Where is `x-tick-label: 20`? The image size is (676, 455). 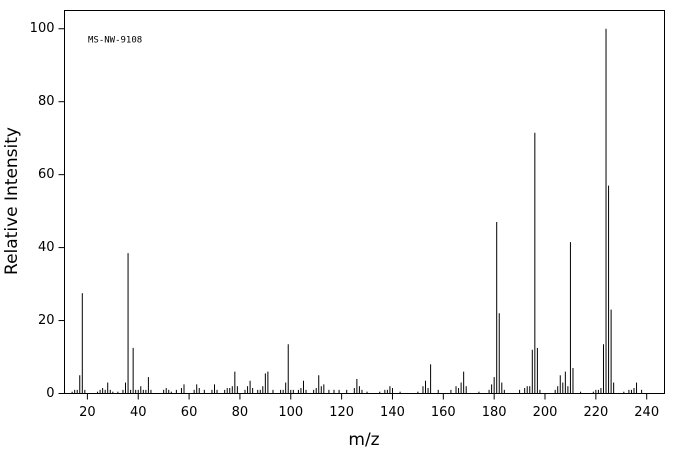
x-tick-label: 20 is located at coordinates (87, 412).